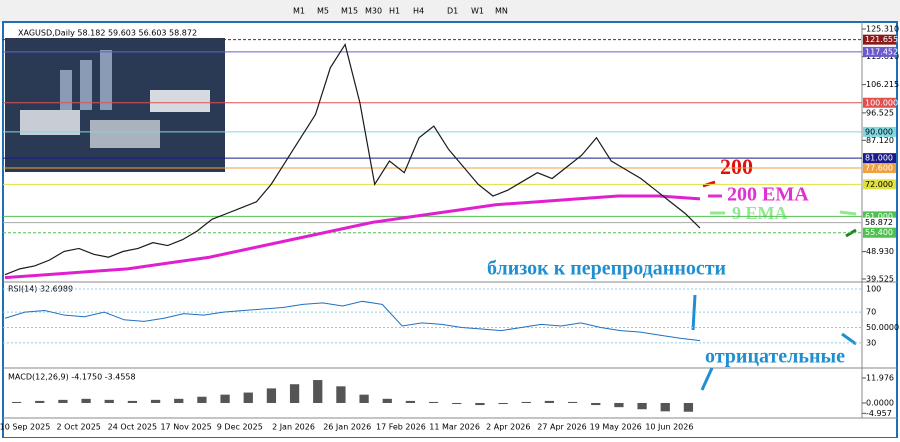  I want to click on x-tick-label: 10 Sep 2025, so click(25, 427).